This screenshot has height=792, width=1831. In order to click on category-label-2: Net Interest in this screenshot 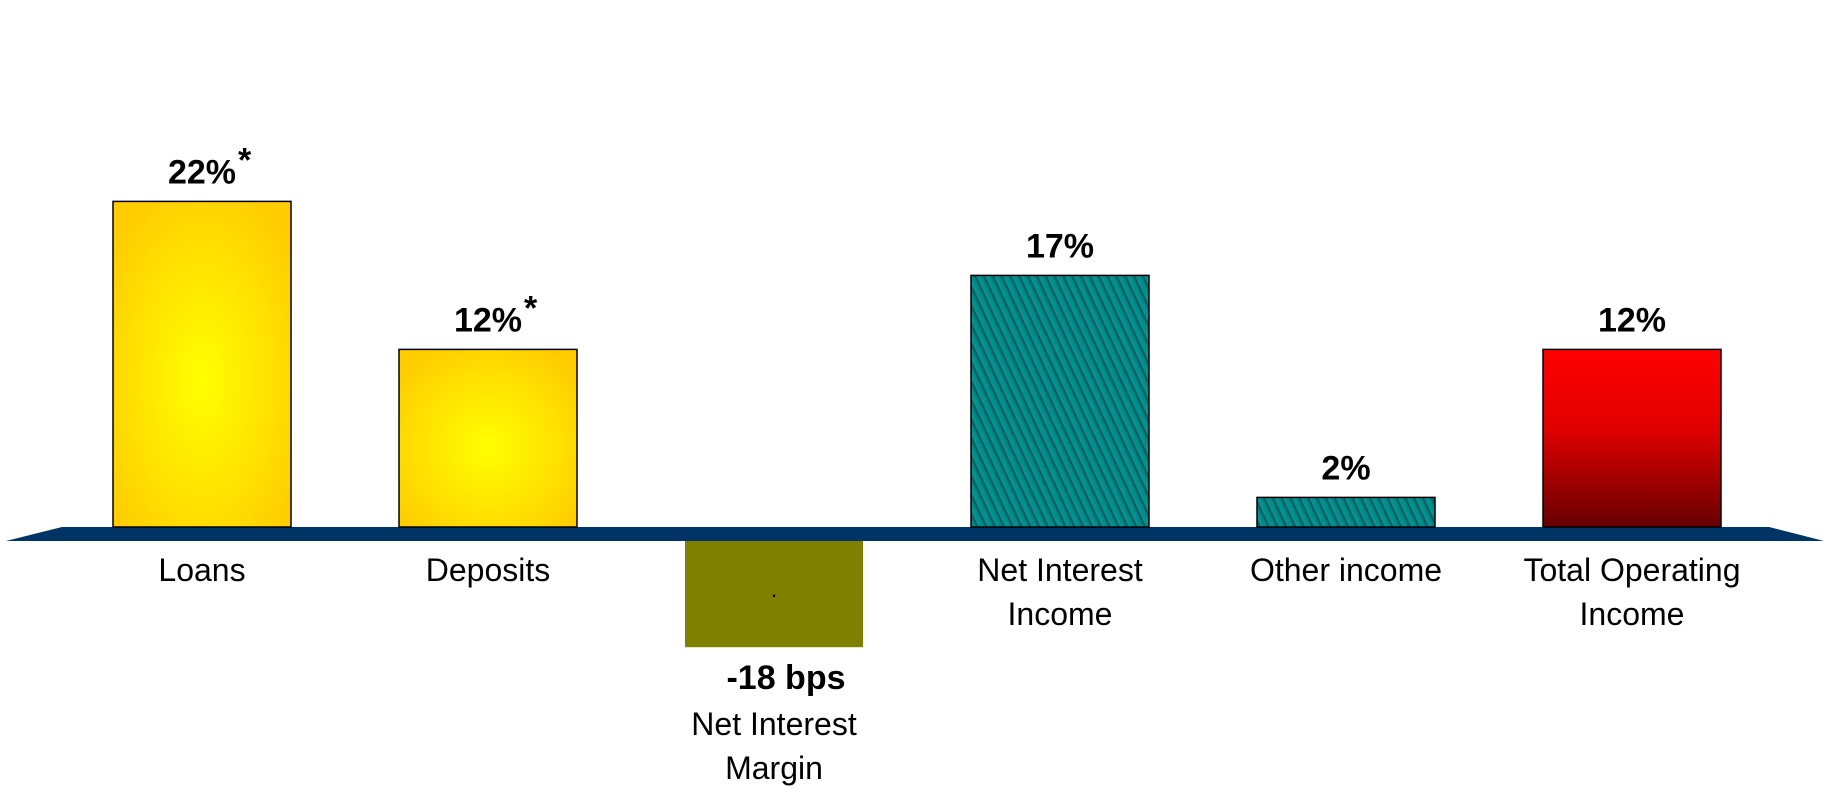, I will do `click(774, 724)`.